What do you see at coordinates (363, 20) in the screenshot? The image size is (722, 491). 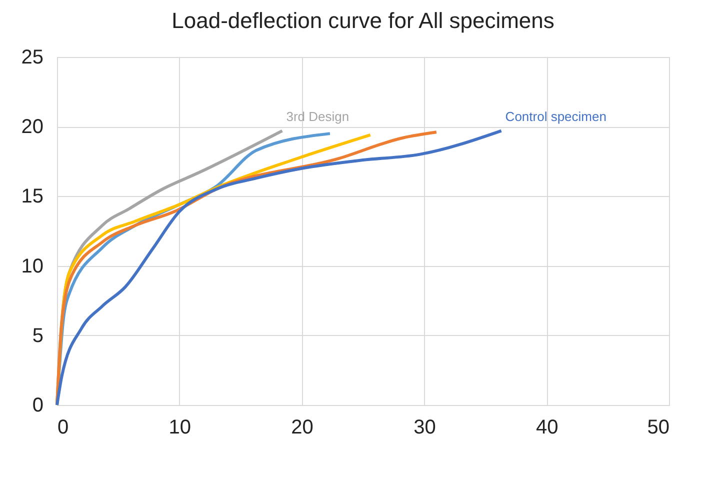 I see `chart-title: Load-deflection curve for All specimens` at bounding box center [363, 20].